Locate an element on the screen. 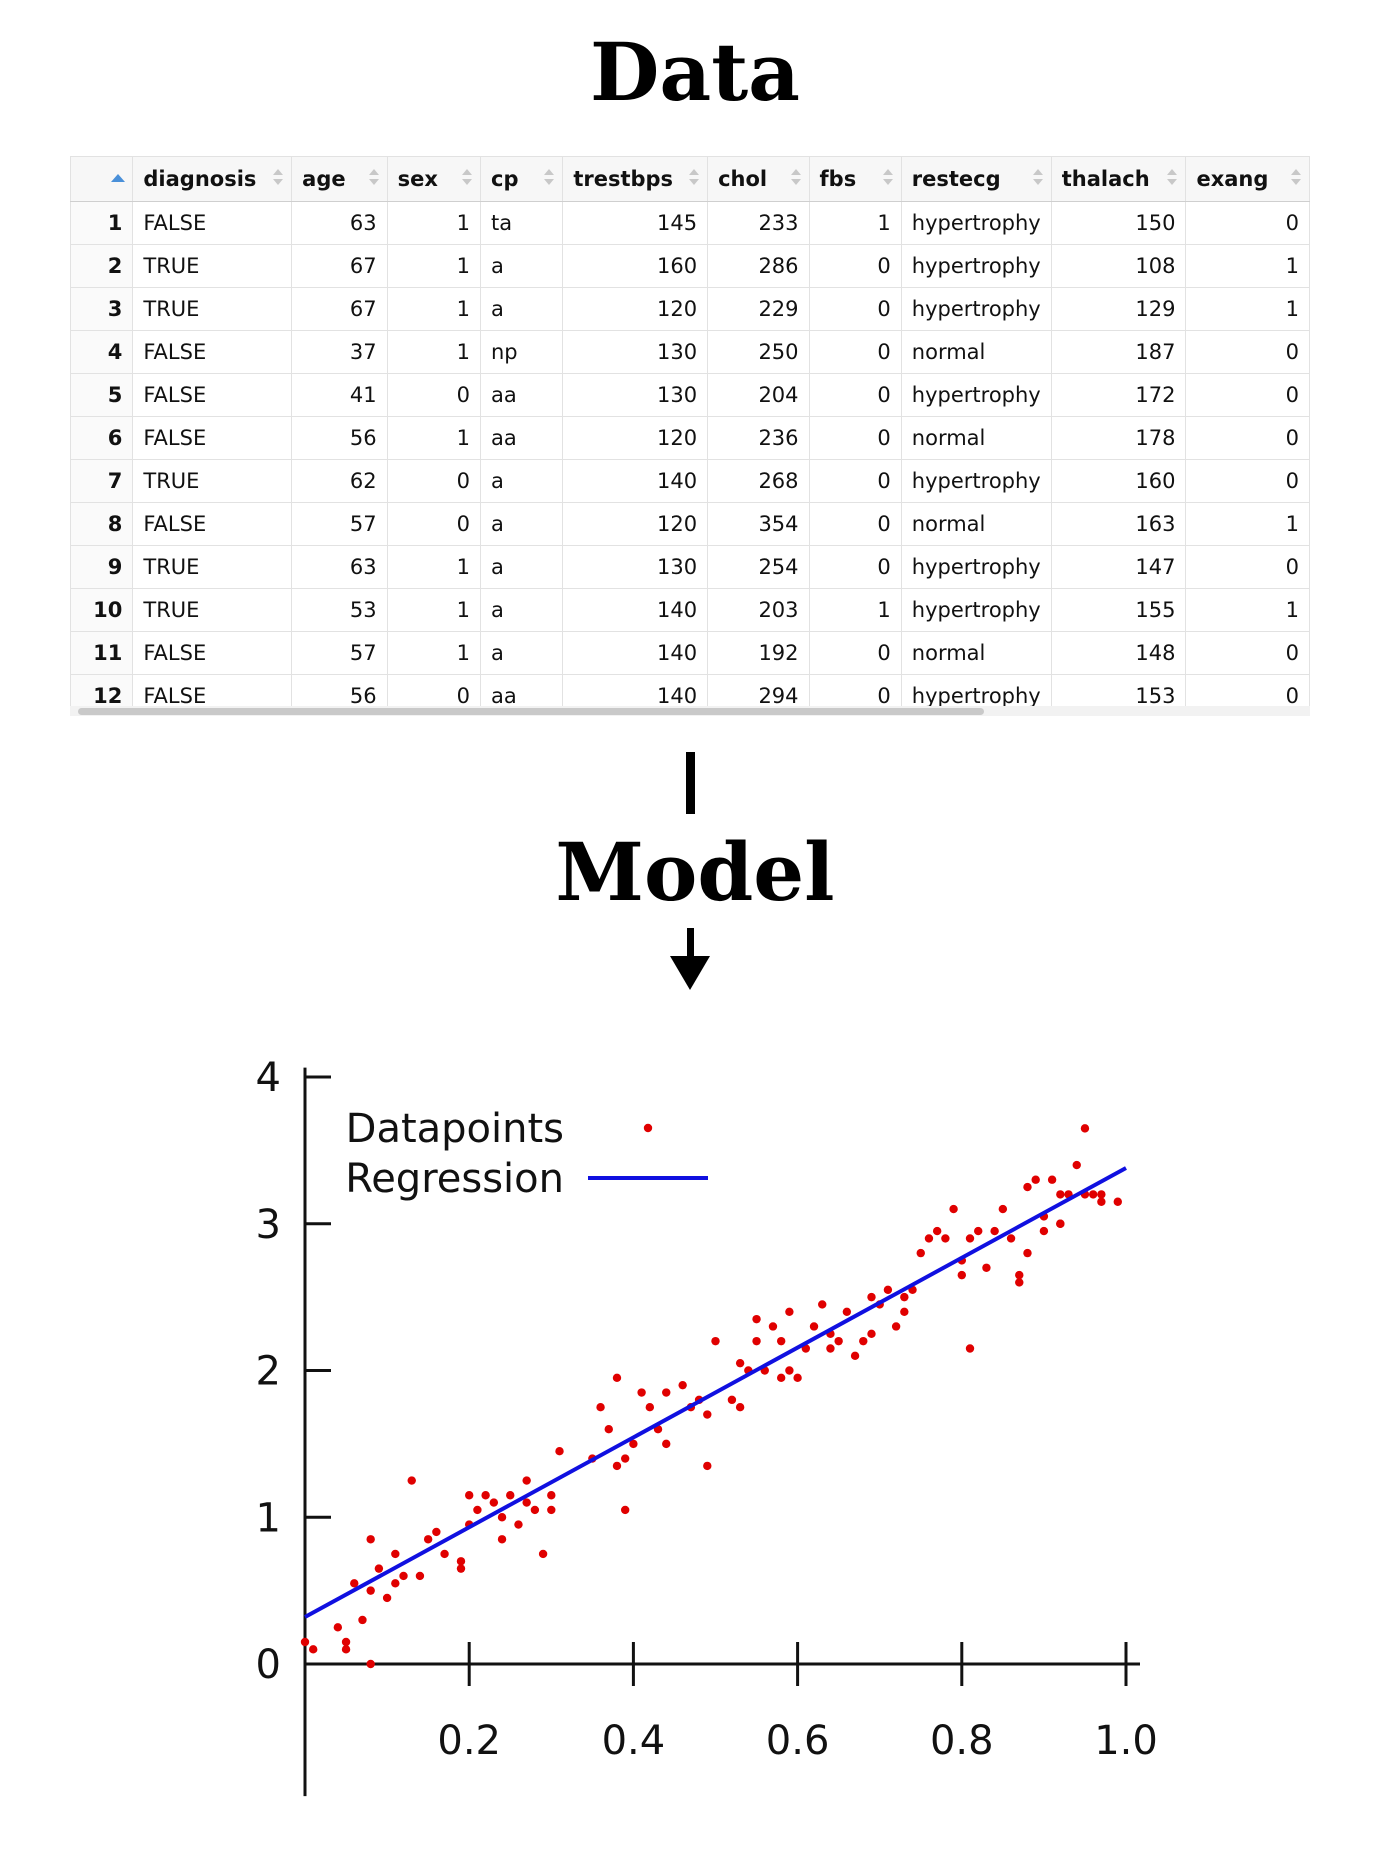 The image size is (1390, 1861). y-tick-label: 0 is located at coordinates (268, 1665).